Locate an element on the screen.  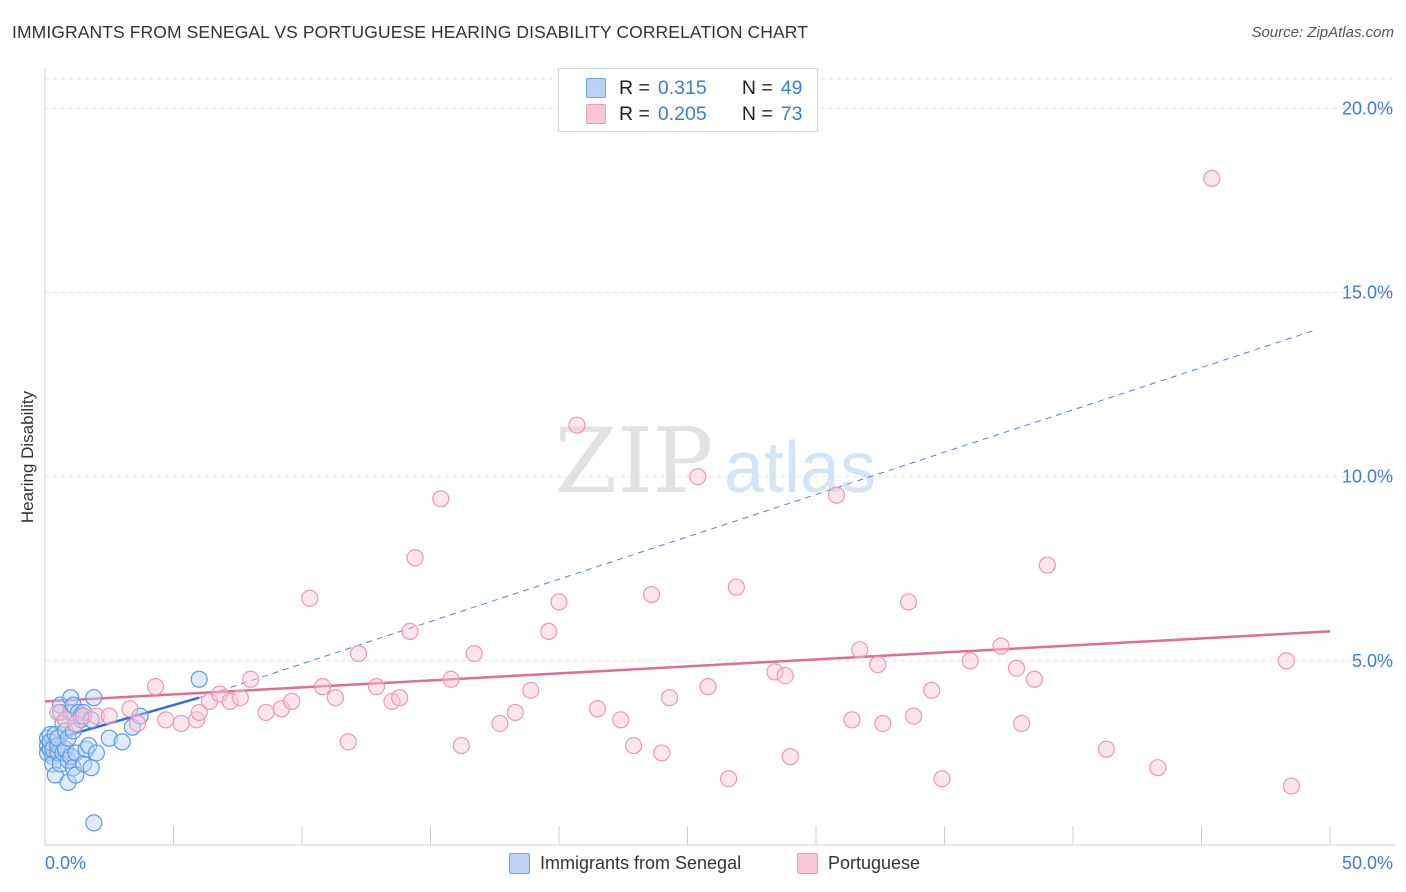
legend-row-senegal: R = 0.315 N = 49 is located at coordinates (694, 88).